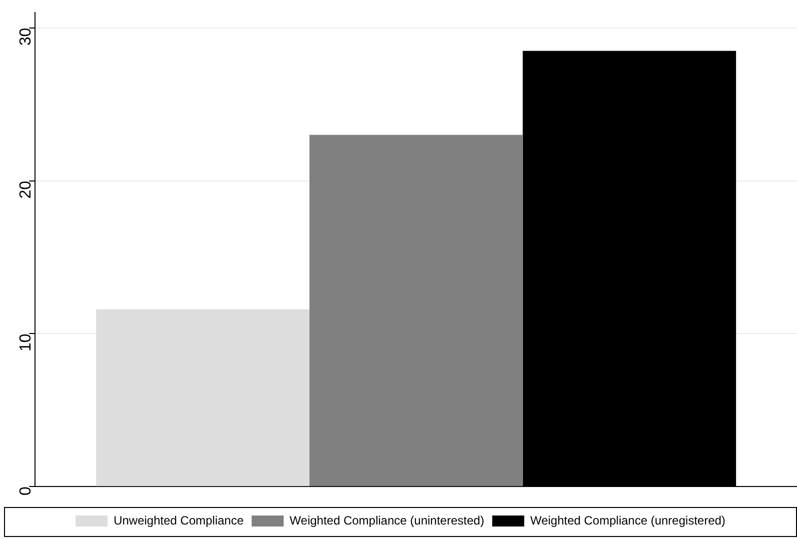  I want to click on legend-label: Weighted Compliance (uninterested), so click(387, 520).